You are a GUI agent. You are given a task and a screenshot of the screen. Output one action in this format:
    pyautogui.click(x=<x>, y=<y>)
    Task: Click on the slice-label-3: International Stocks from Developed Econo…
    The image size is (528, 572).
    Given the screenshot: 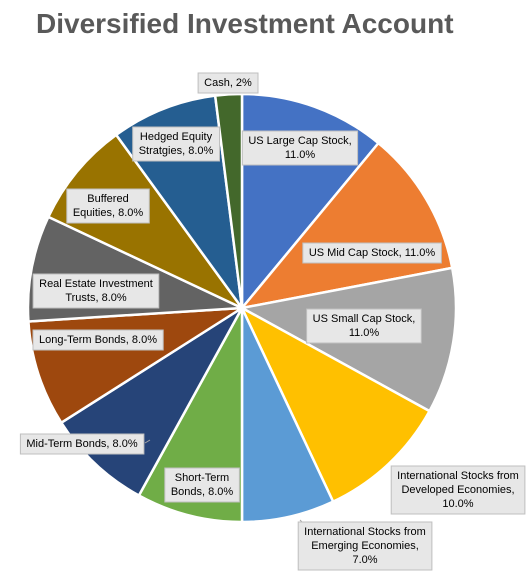 What is the action you would take?
    pyautogui.click(x=458, y=490)
    